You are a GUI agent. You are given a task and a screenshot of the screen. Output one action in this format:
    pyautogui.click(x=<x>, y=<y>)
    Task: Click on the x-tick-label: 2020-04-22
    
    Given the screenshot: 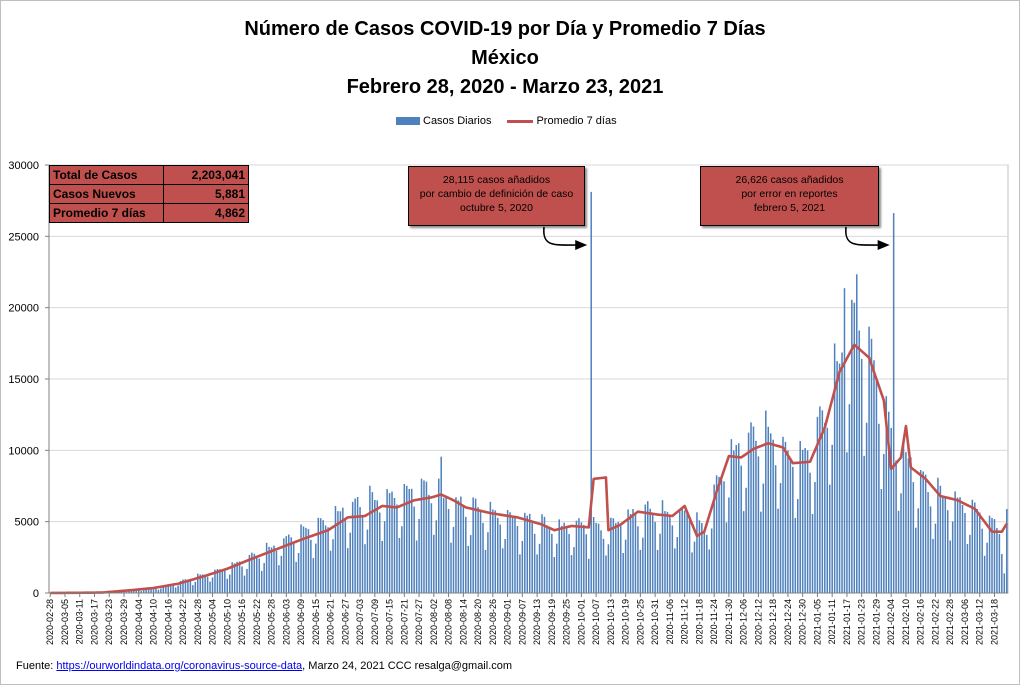 What is the action you would take?
    pyautogui.click(x=183, y=622)
    